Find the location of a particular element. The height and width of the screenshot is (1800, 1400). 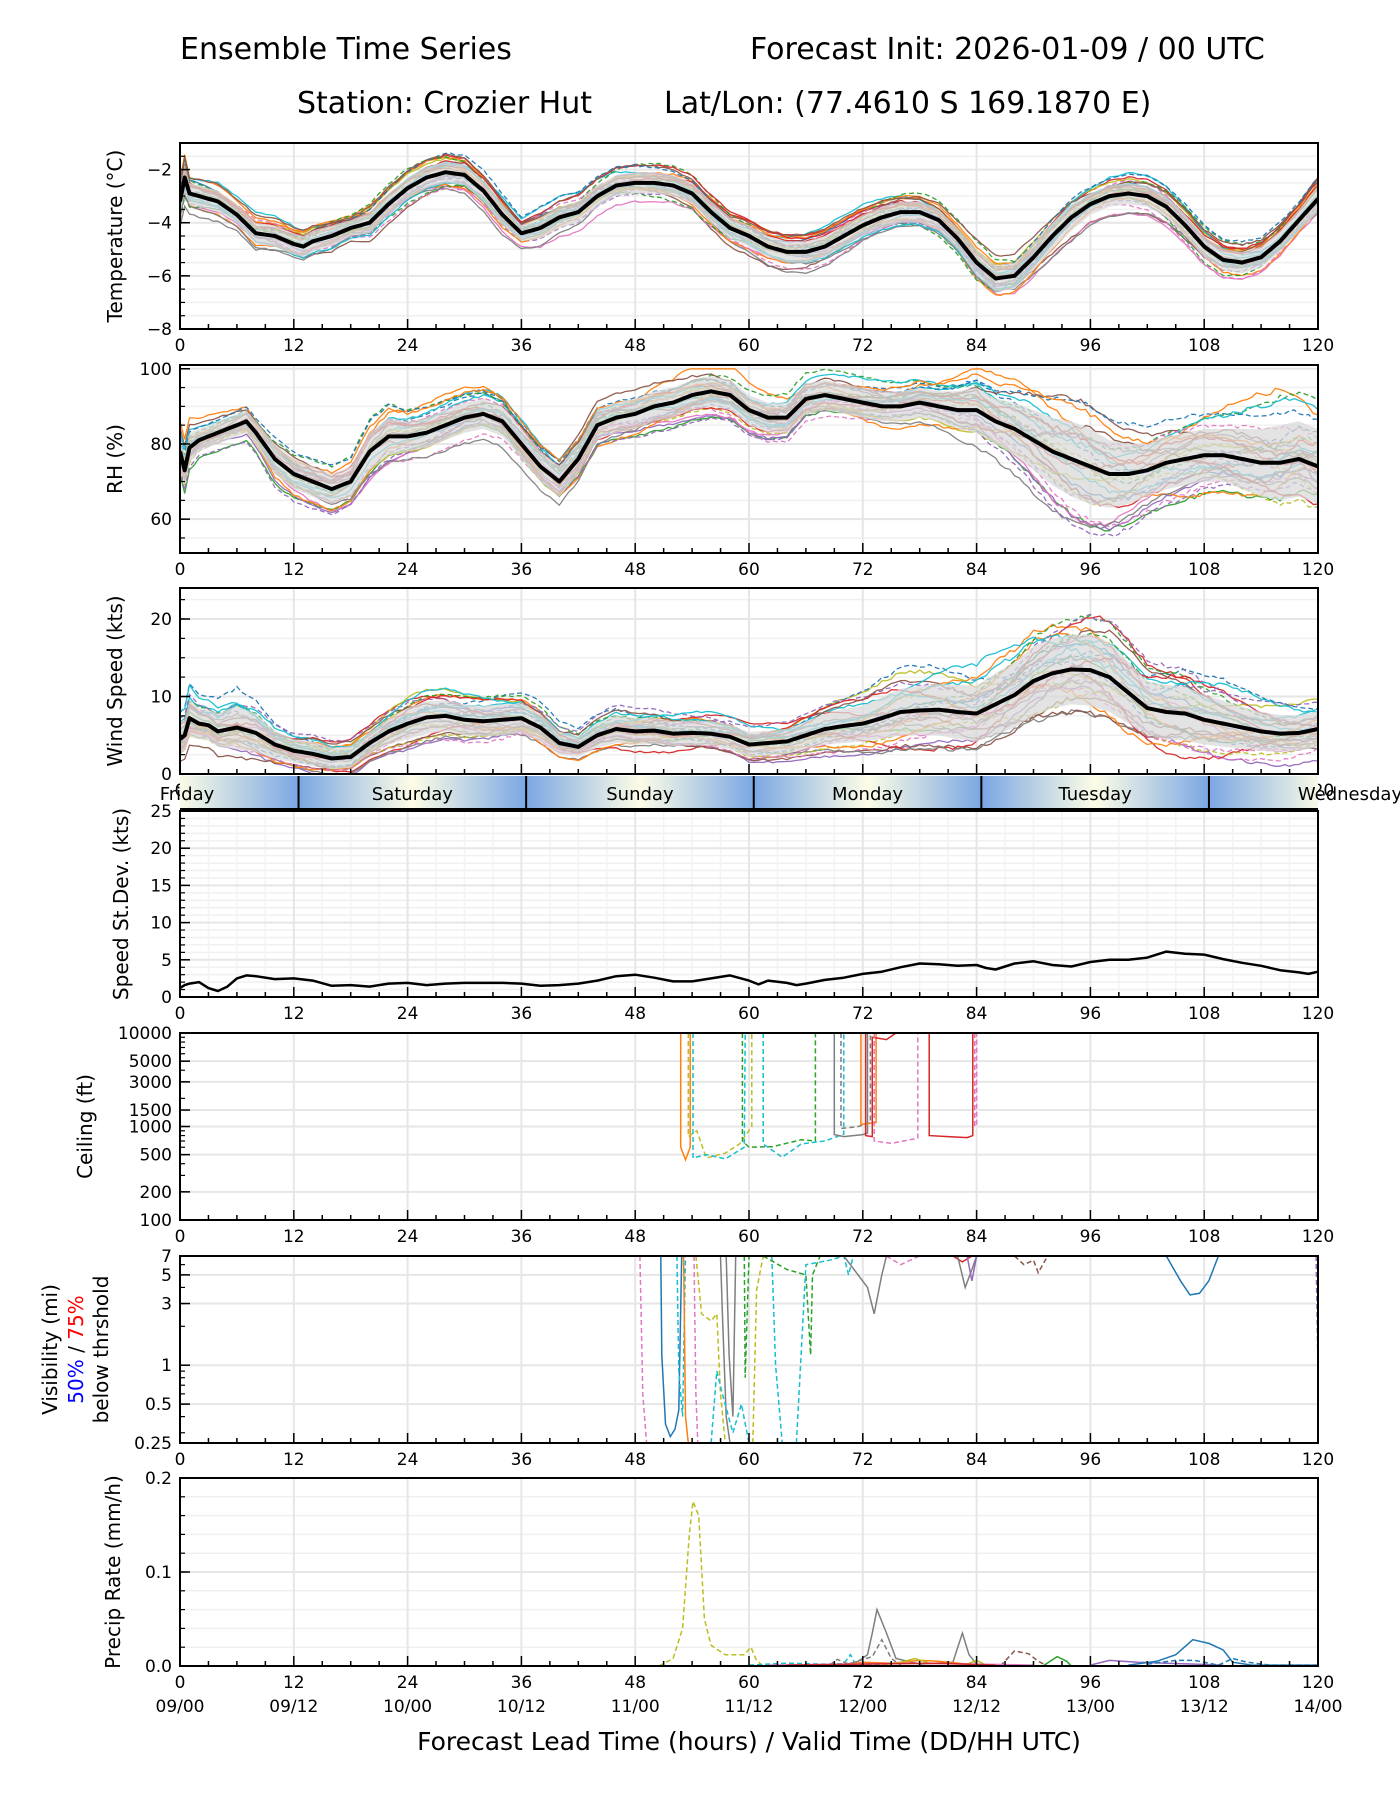

y-tick-label: 0 is located at coordinates (166, 998).